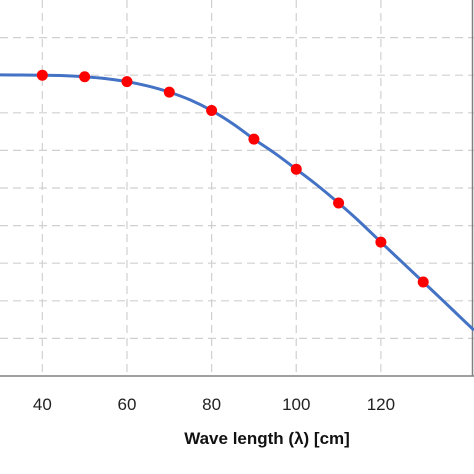  I want to click on x-tick-label-4: 120, so click(381, 404).